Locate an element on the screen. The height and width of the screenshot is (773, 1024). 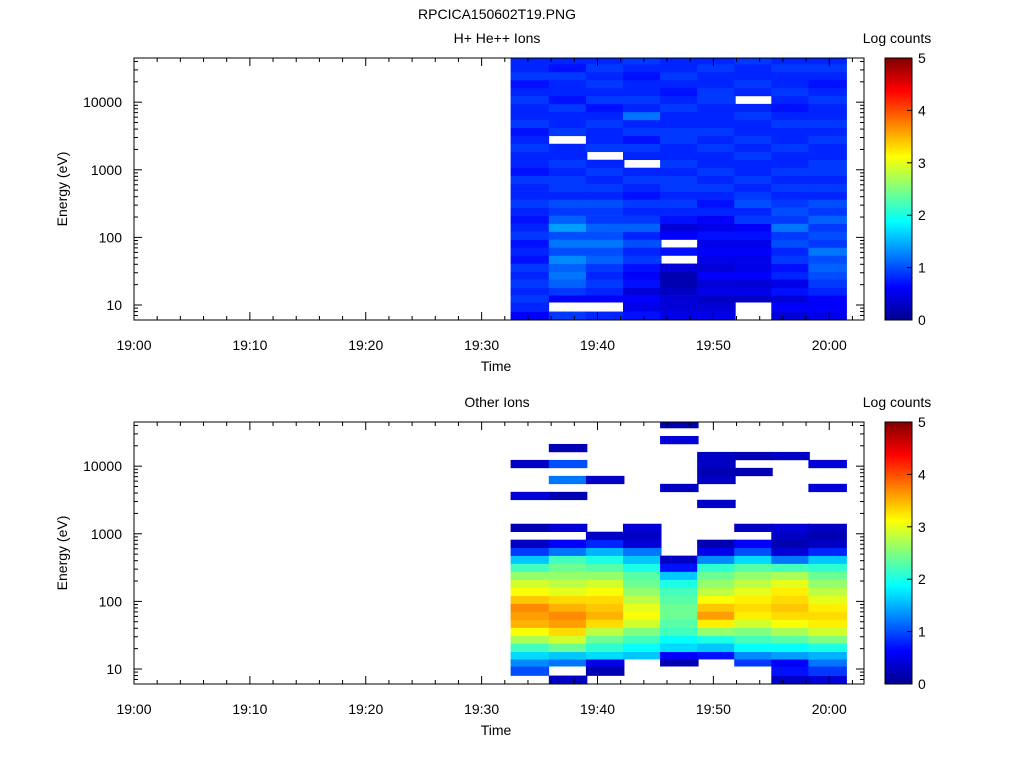
heatmap-cells is located at coordinates (678, 553).